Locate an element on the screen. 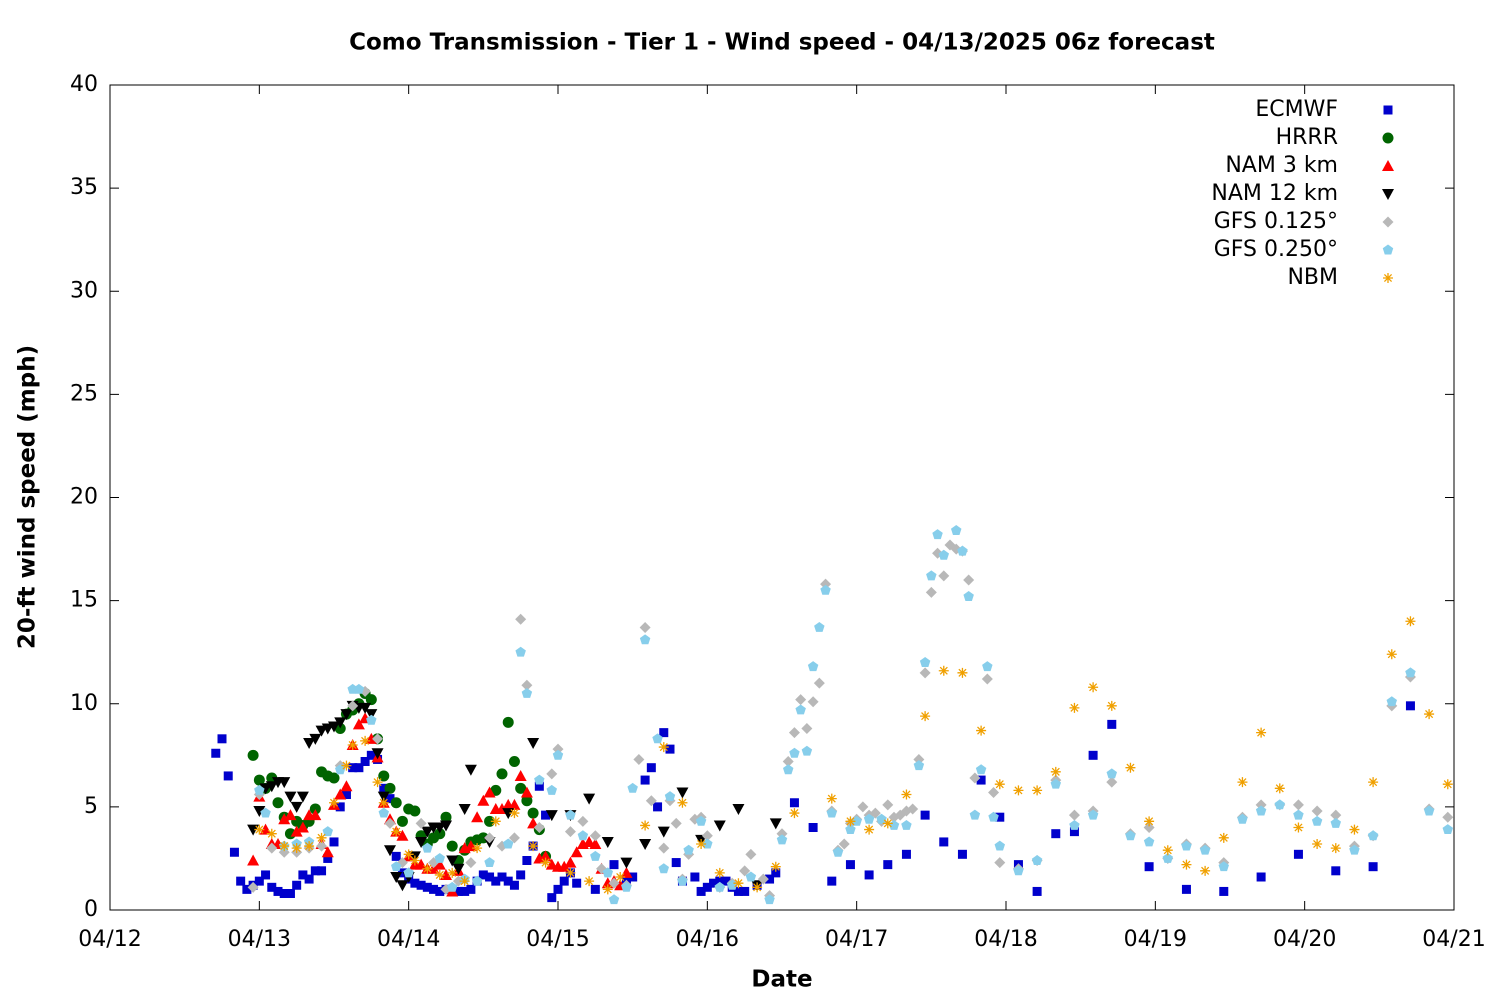 The image size is (1500, 1000). x-tick-label: 04/15 is located at coordinates (557, 939).